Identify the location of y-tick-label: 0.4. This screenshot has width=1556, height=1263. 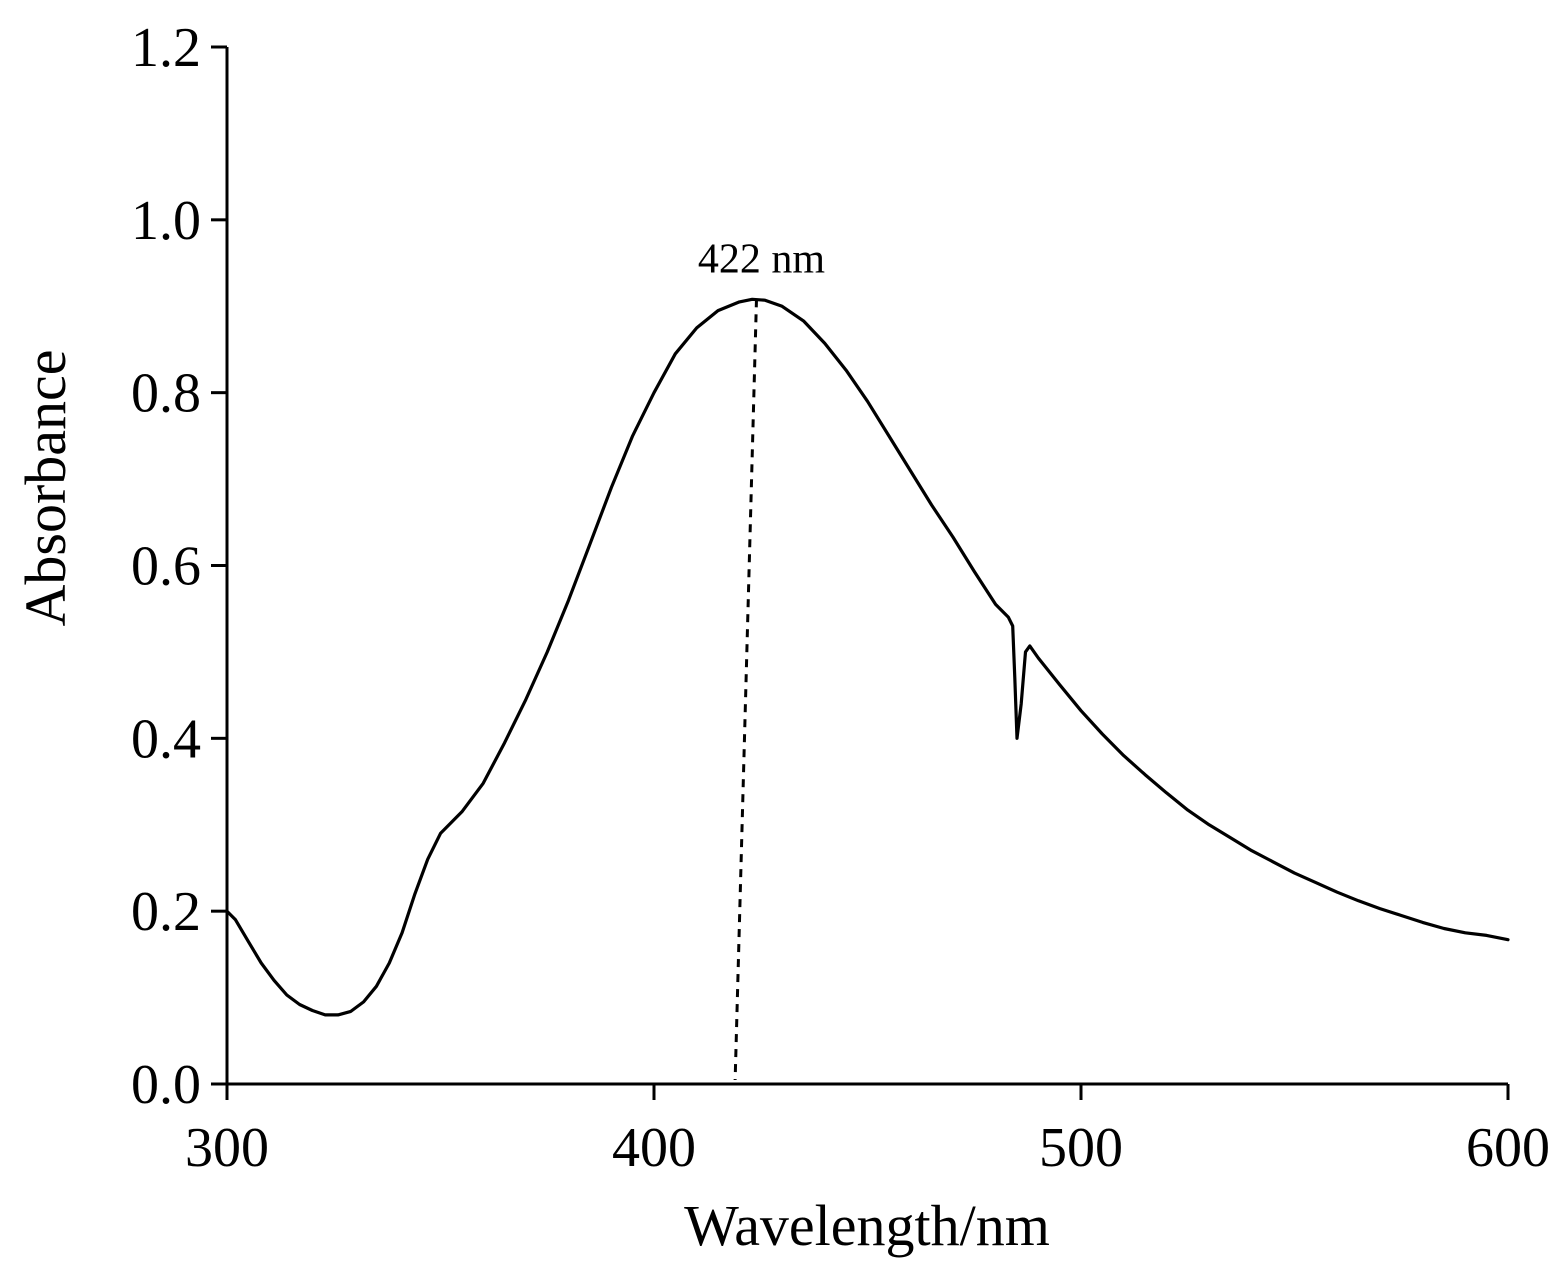
(166, 739).